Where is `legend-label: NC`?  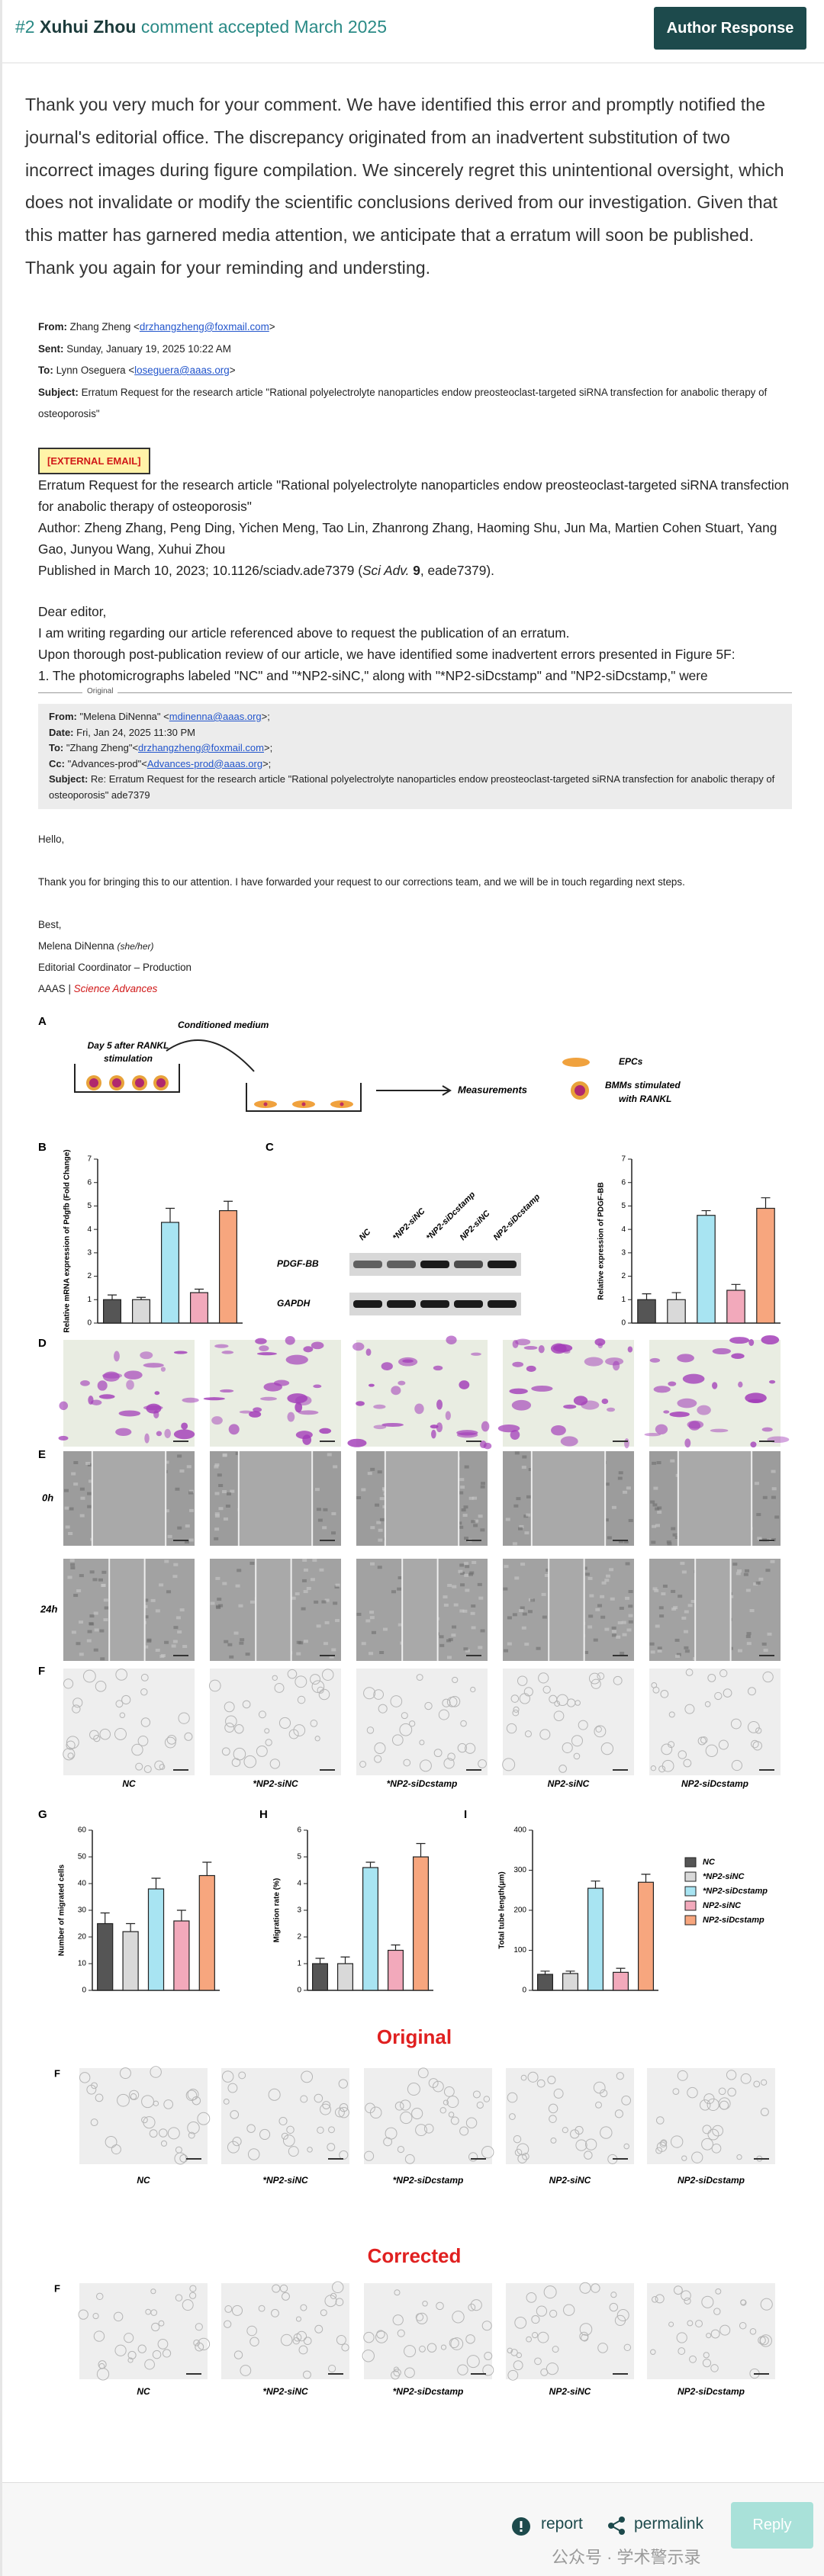 legend-label: NC is located at coordinates (710, 1862).